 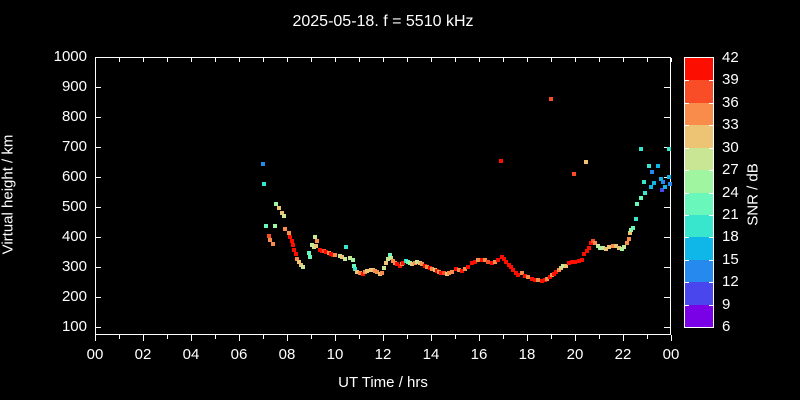 I want to click on y-tick-label: 800, so click(x=74, y=116).